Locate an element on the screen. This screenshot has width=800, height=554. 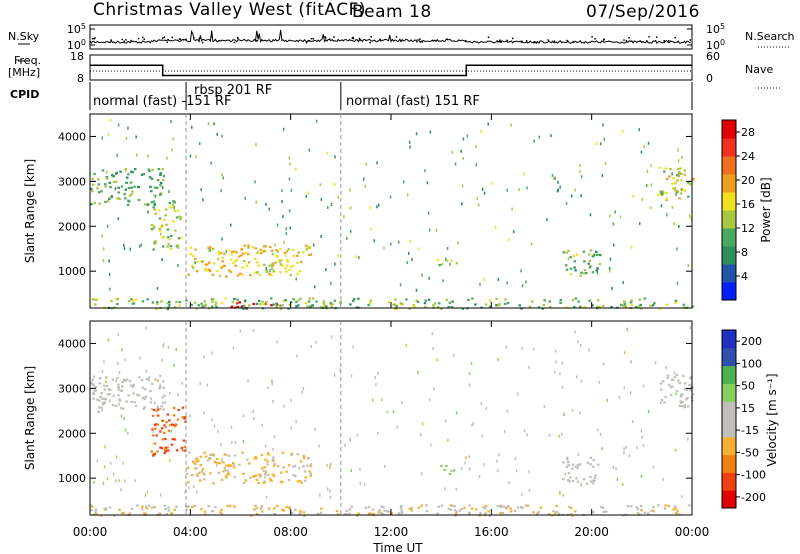
velocity-colorbar-swatch is located at coordinates (729, 481).